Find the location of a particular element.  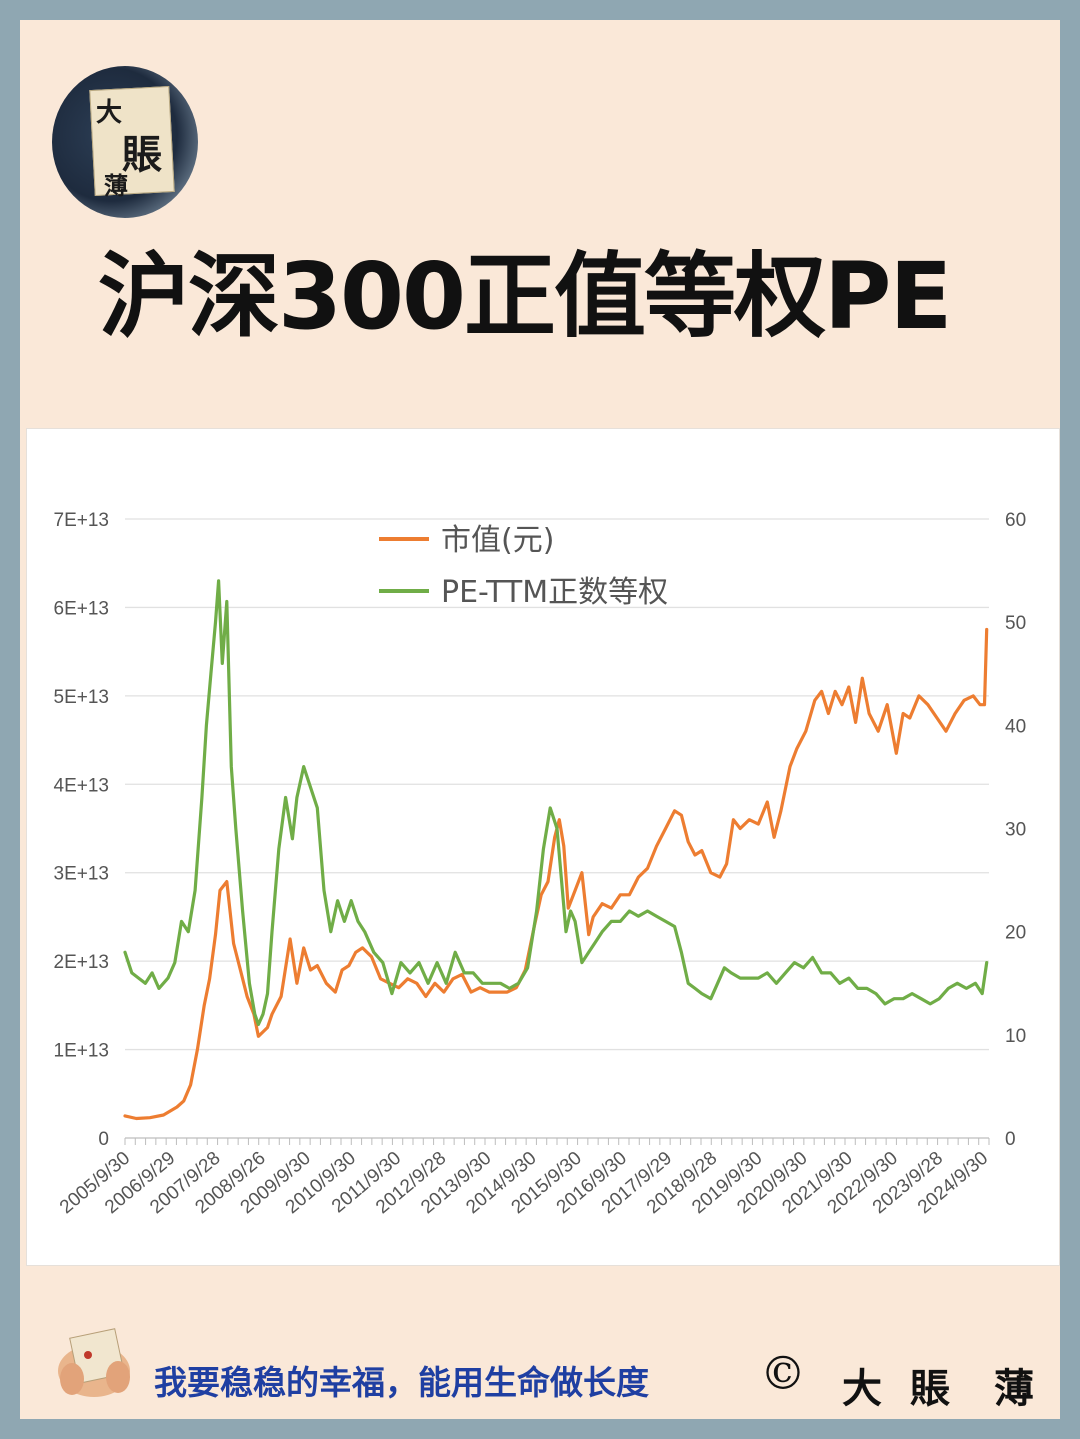

hands-holding-paper-image is located at coordinates (94, 1362).